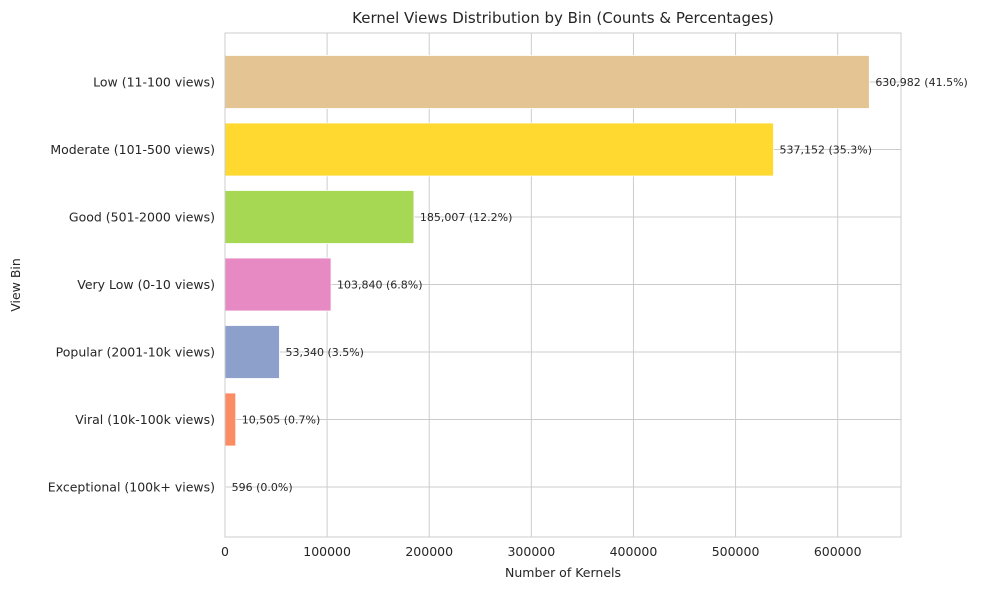 Image resolution: width=993 pixels, height=595 pixels. I want to click on bar-data-label: 103,840 (6.8%), so click(380, 285).